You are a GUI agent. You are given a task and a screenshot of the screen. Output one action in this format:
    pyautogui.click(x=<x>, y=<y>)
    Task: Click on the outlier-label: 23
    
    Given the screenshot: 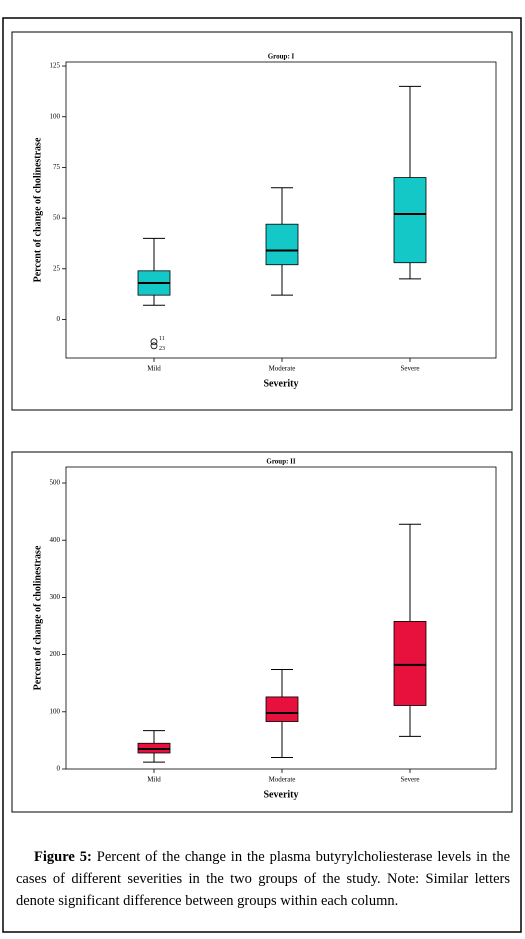 What is the action you would take?
    pyautogui.click(x=162, y=349)
    